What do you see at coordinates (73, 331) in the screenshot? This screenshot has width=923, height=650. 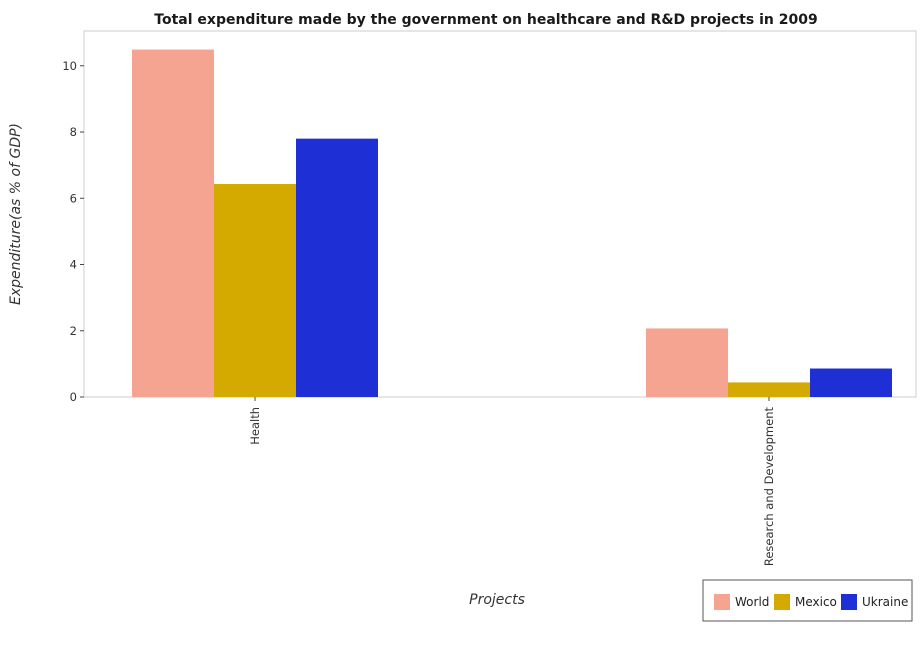 I see `y-tick-label: 2` at bounding box center [73, 331].